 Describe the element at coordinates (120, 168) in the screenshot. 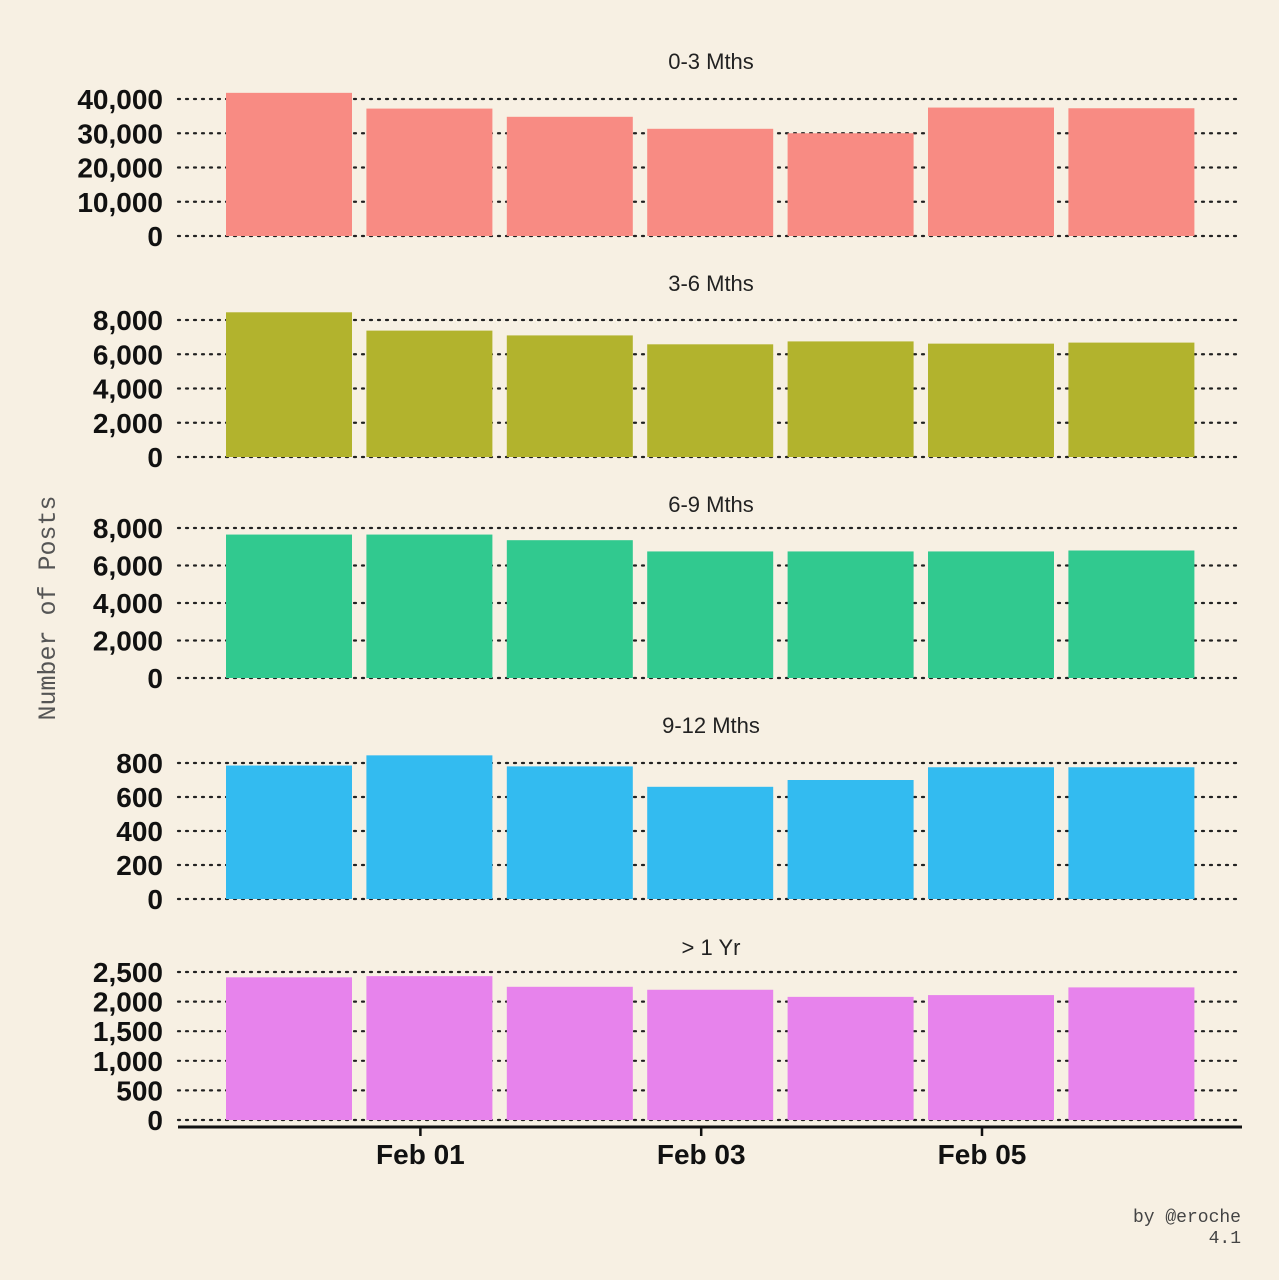

I see `y-tick-label: 20,000` at that location.